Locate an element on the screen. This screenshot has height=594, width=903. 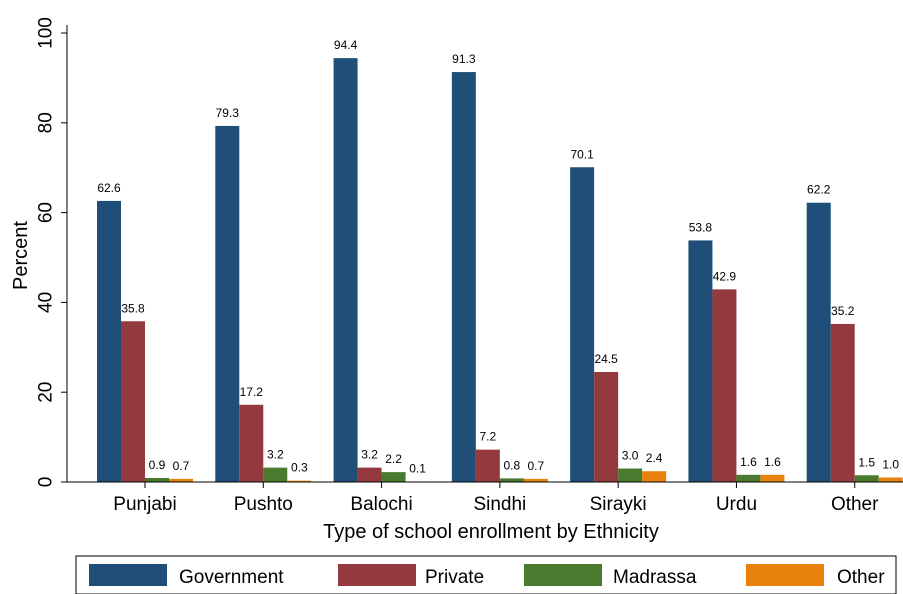
legend: Government Private Madrassa Other is located at coordinates (486, 574).